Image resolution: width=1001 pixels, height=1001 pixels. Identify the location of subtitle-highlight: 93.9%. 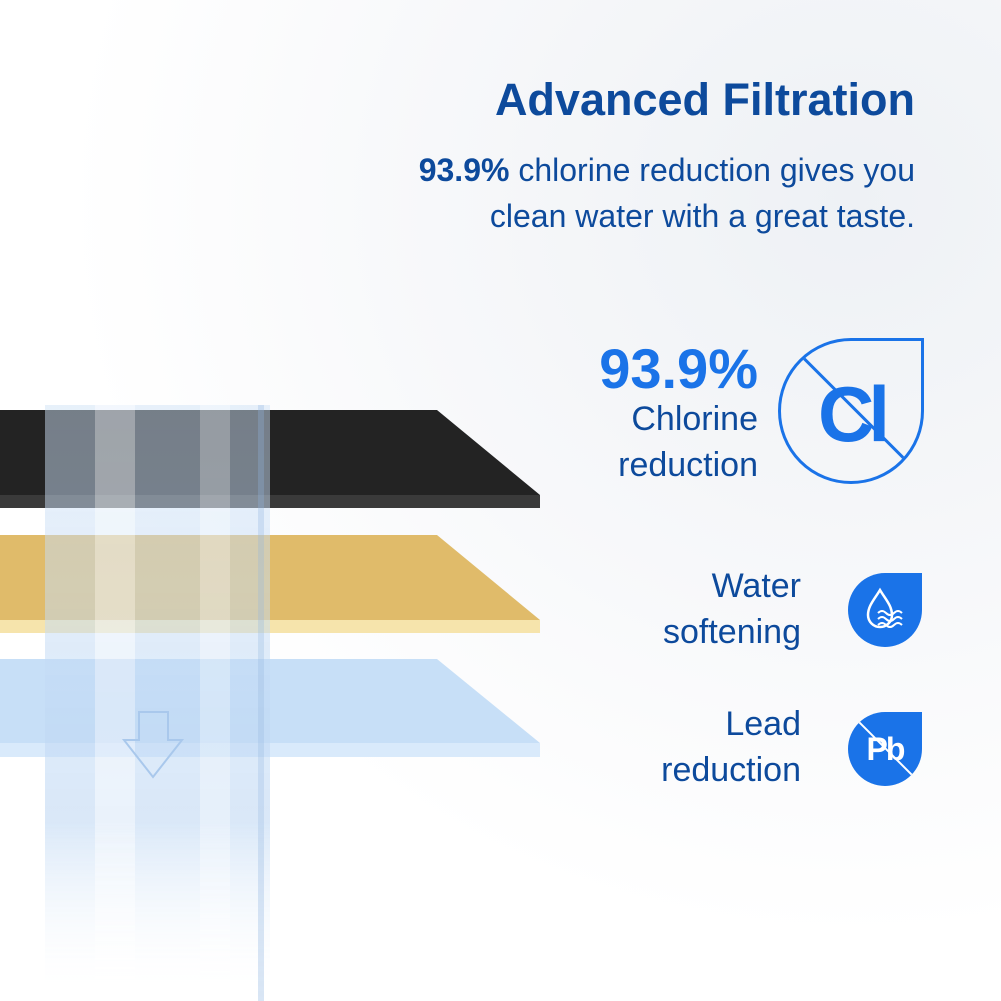
(464, 170).